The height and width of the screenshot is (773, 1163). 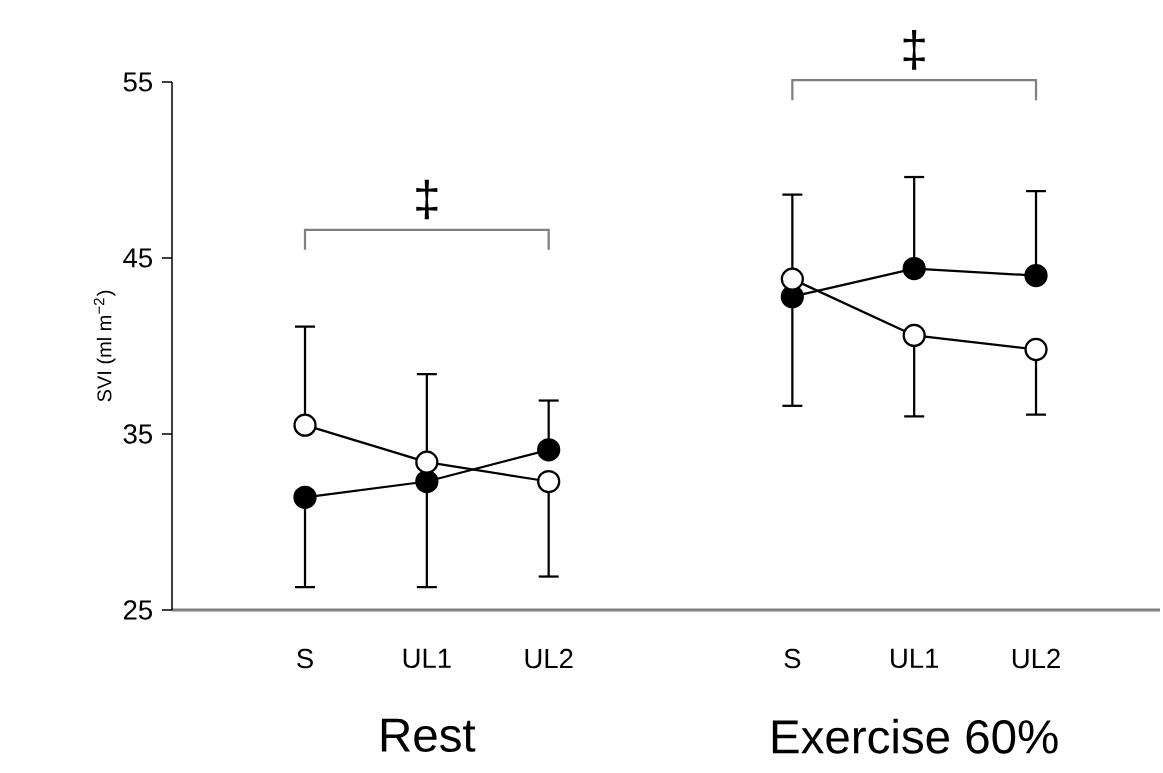 I want to click on y-tick-label: 45, so click(x=137, y=258).